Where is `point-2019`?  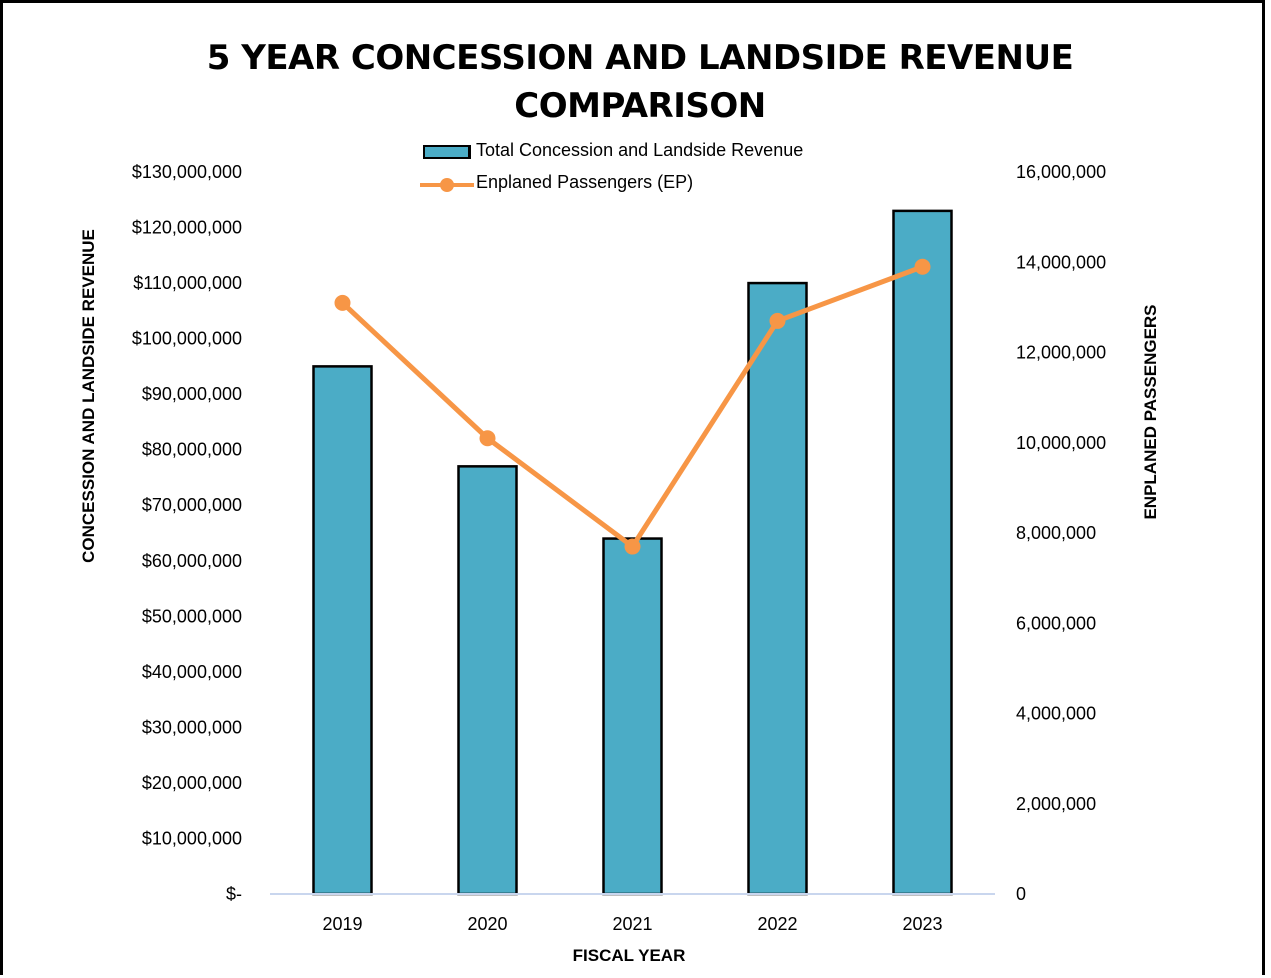
point-2019 is located at coordinates (342, 302).